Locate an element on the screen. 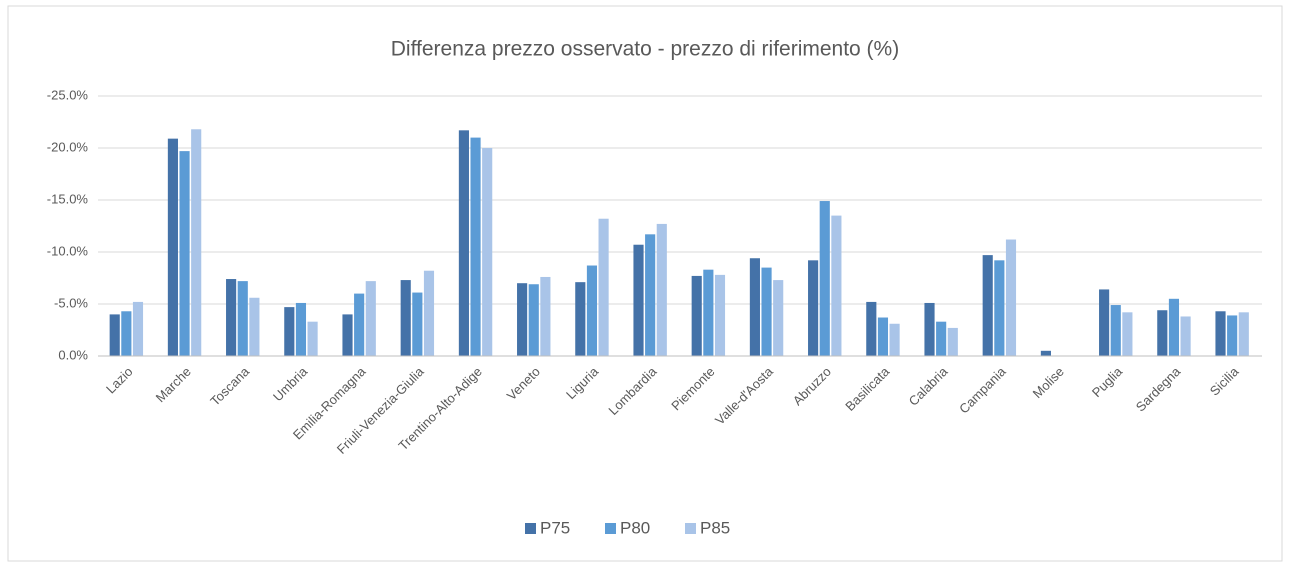 The width and height of the screenshot is (1290, 572). legend-label: P80 is located at coordinates (635, 527).